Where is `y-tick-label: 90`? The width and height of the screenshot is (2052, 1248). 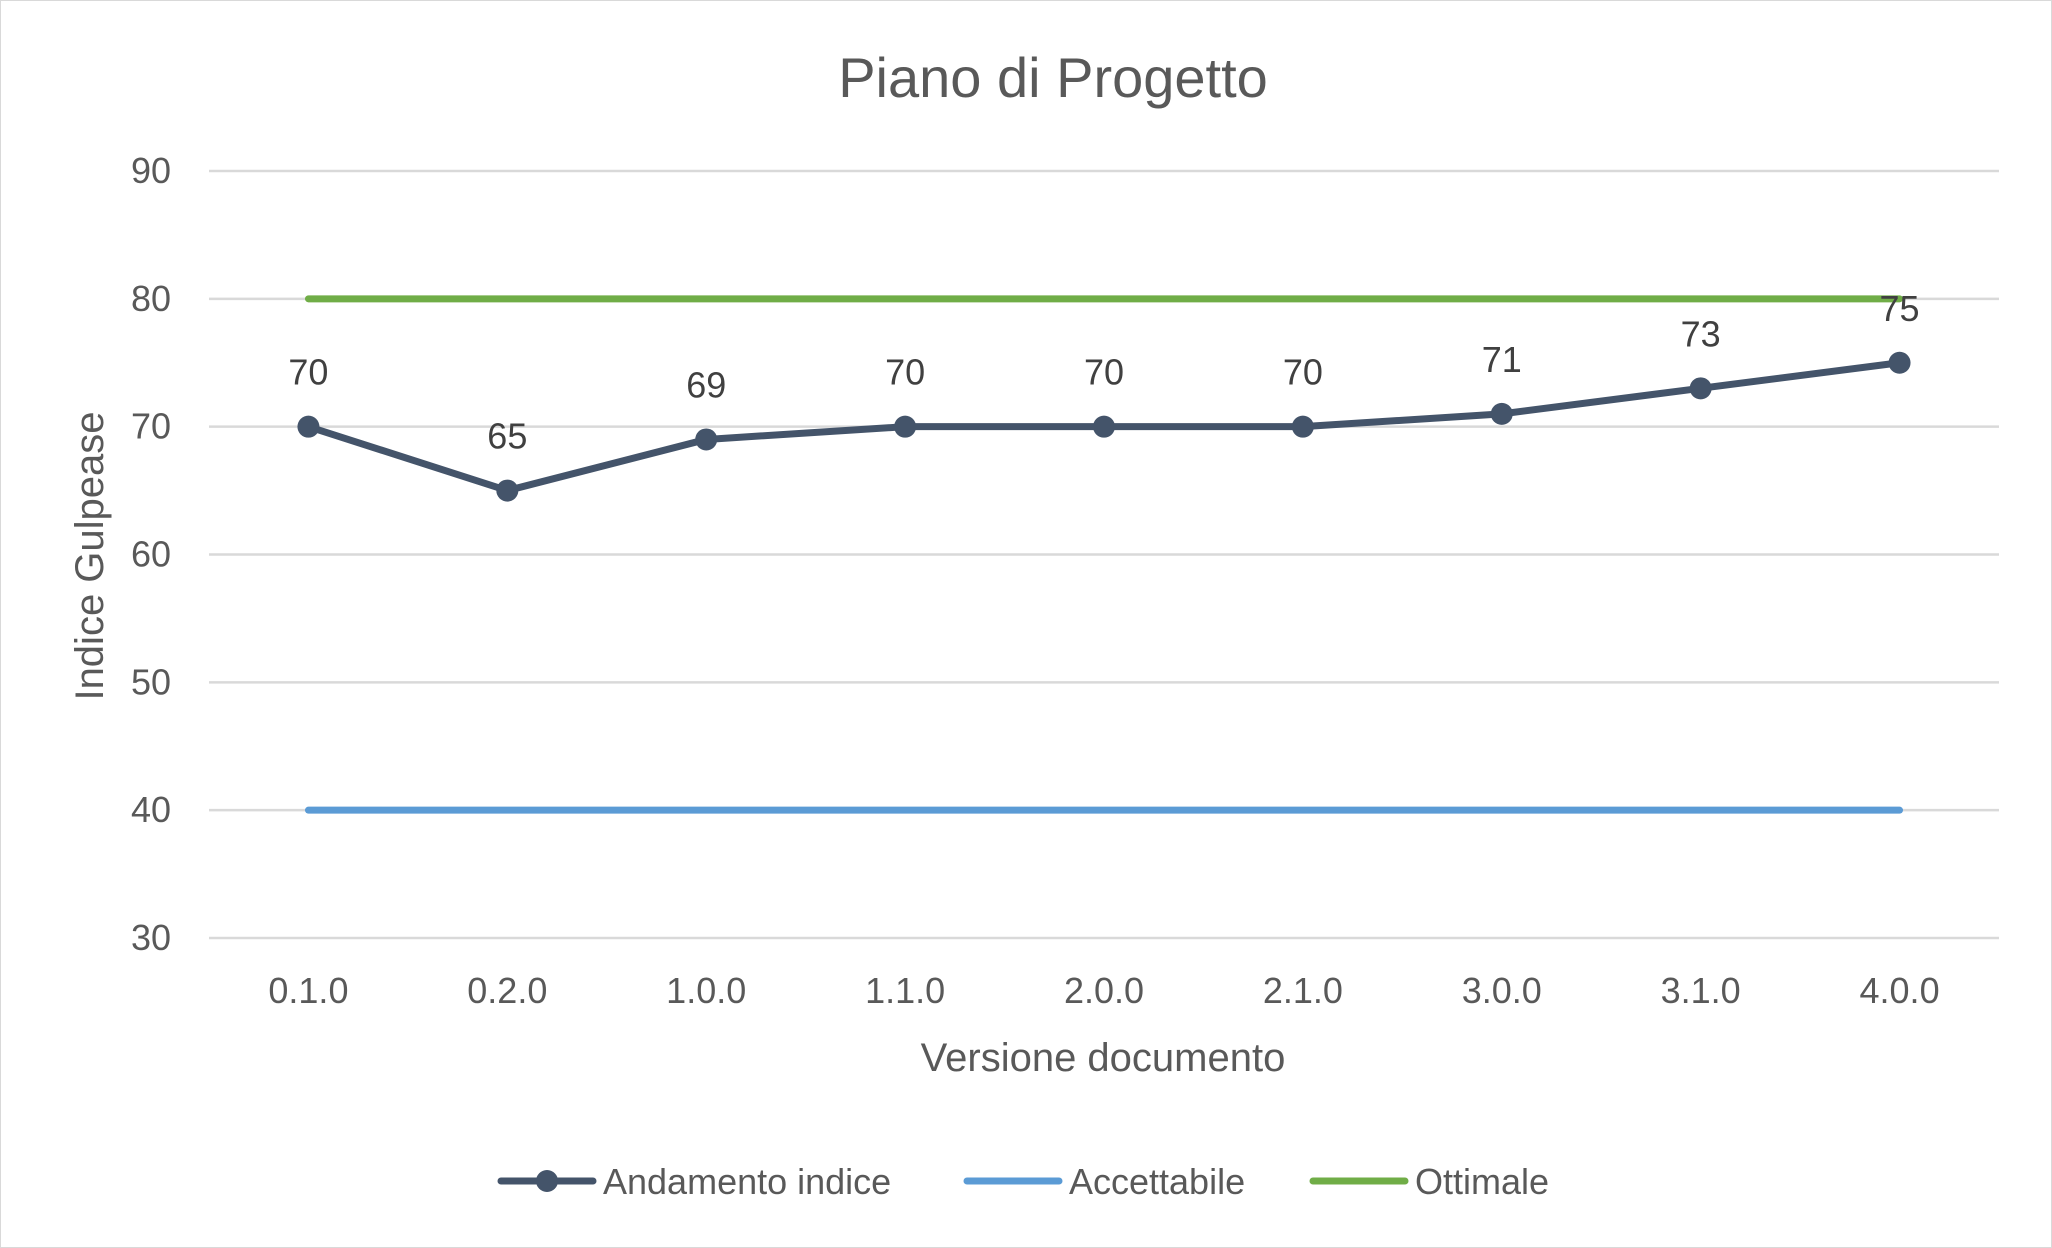
y-tick-label: 90 is located at coordinates (151, 170).